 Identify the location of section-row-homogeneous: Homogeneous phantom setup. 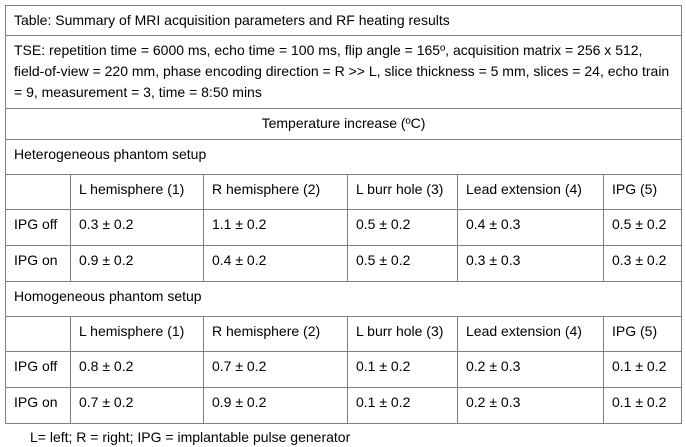
(343, 299).